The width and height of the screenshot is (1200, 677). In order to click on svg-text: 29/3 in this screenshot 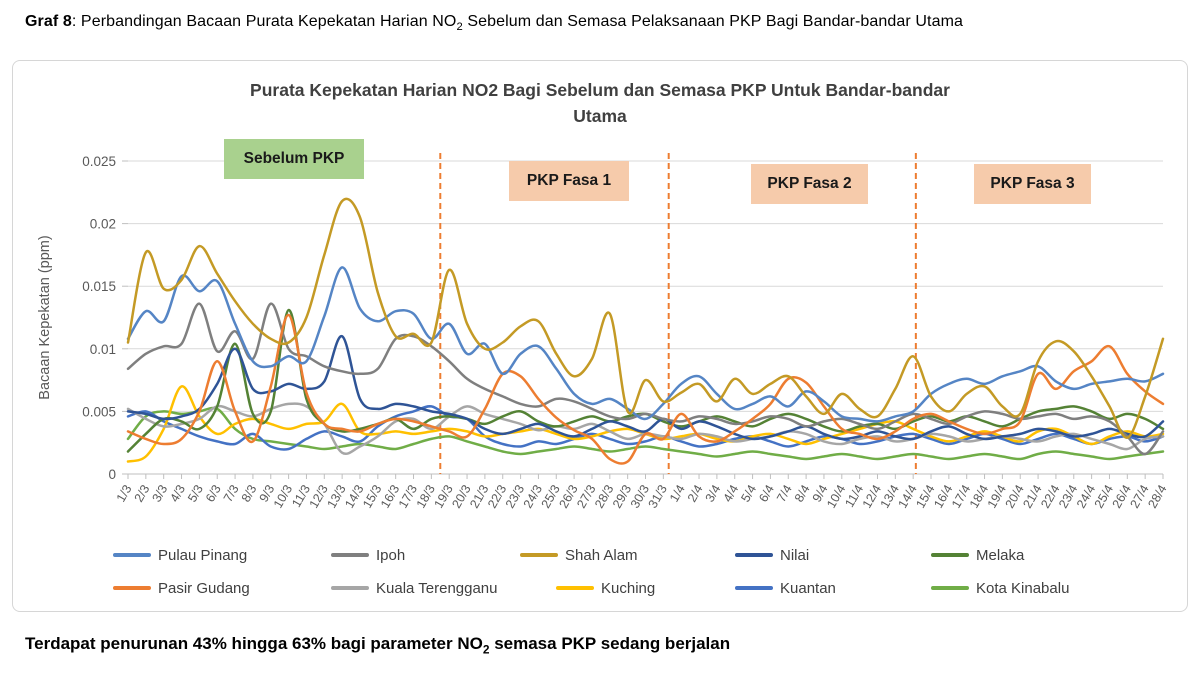, I will do `click(622, 496)`.